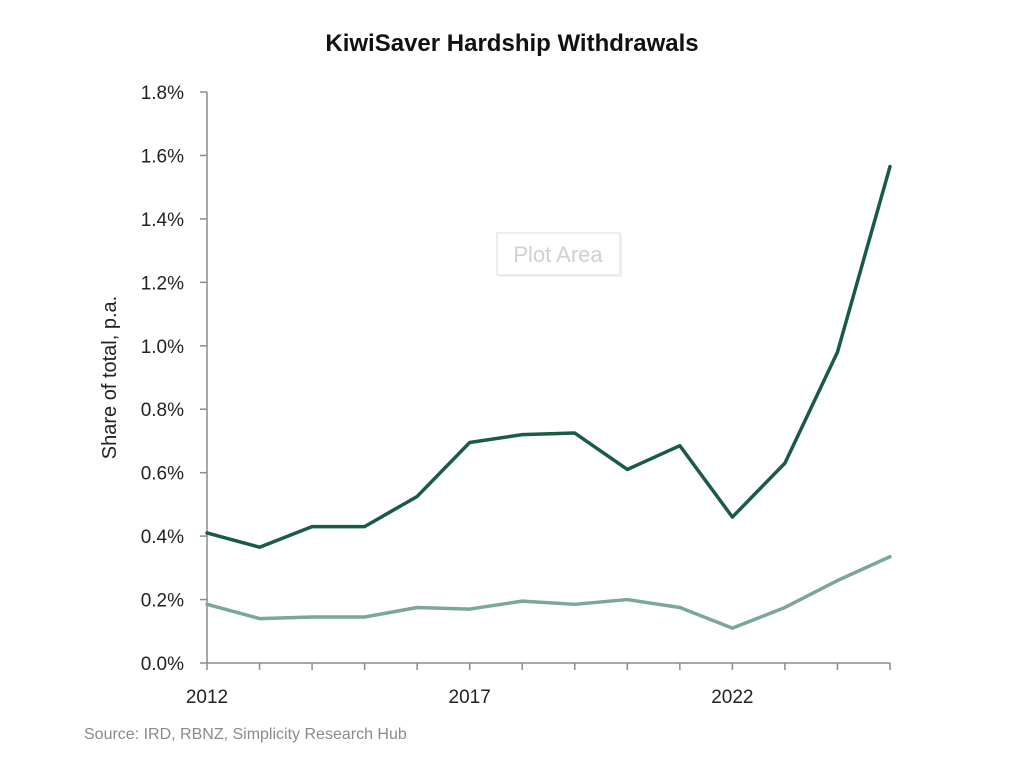 The height and width of the screenshot is (768, 1024). I want to click on plot-area-text: Plot Area, so click(558, 254).